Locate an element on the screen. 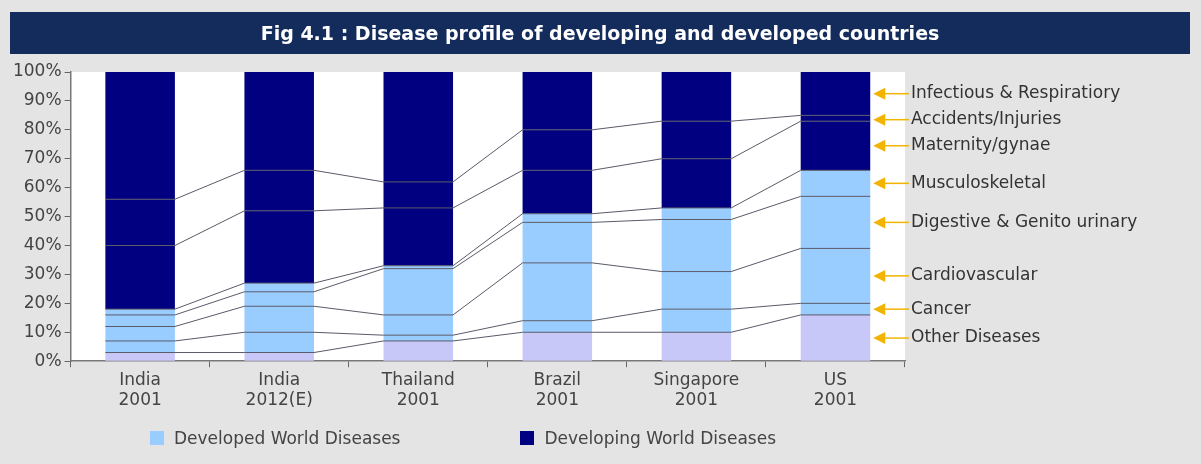 The width and height of the screenshot is (1201, 464). y-tick-label: 10% is located at coordinates (42, 330).